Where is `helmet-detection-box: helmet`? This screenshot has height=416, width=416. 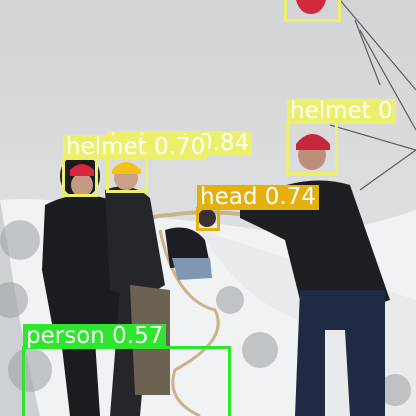 helmet-detection-box: helmet is located at coordinates (312, 11).